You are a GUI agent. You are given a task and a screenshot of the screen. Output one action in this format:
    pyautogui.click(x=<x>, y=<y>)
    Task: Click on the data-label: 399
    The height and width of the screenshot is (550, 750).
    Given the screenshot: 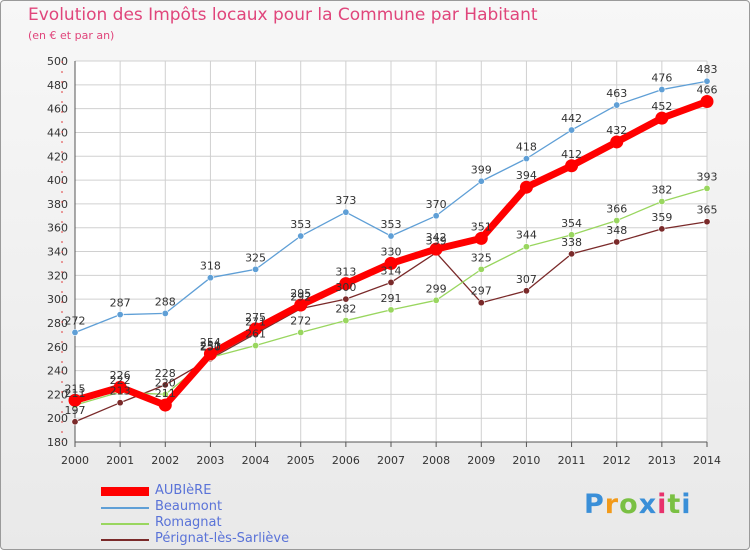 What is the action you would take?
    pyautogui.click(x=481, y=169)
    